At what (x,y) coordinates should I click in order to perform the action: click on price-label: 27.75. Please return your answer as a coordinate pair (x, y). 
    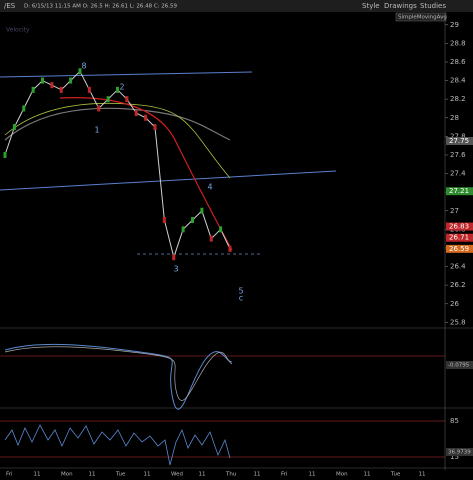
    Looking at the image, I should click on (459, 141).